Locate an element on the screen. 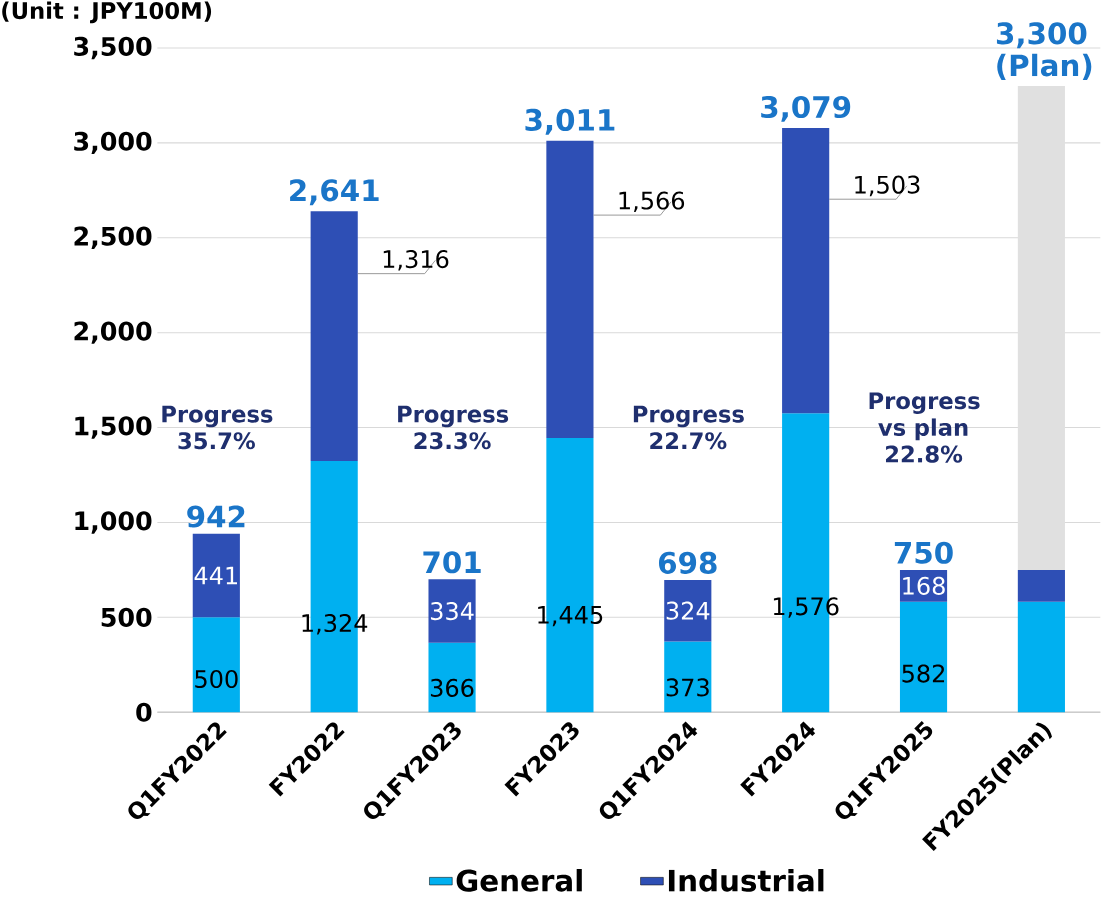 The width and height of the screenshot is (1107, 904). total-label: 942 is located at coordinates (216, 516).